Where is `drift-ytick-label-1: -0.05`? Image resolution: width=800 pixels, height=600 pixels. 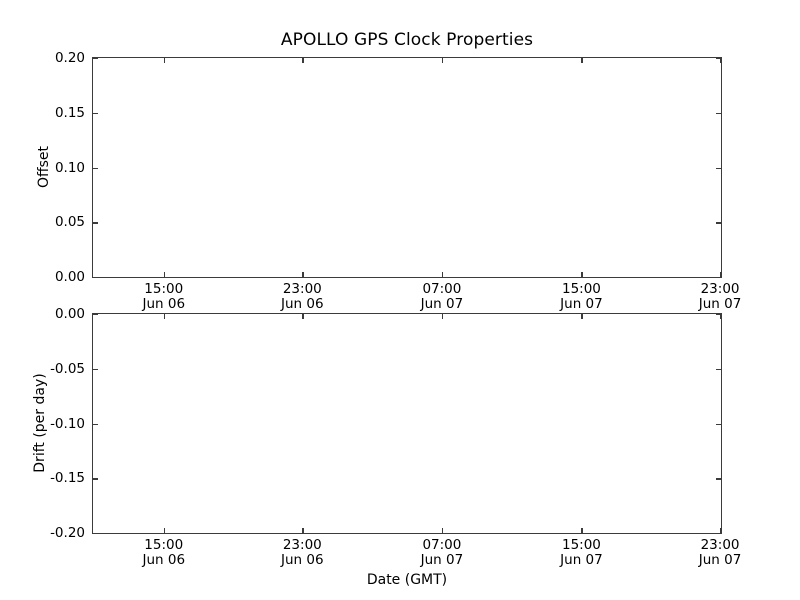 drift-ytick-label-1: -0.05 is located at coordinates (67, 368).